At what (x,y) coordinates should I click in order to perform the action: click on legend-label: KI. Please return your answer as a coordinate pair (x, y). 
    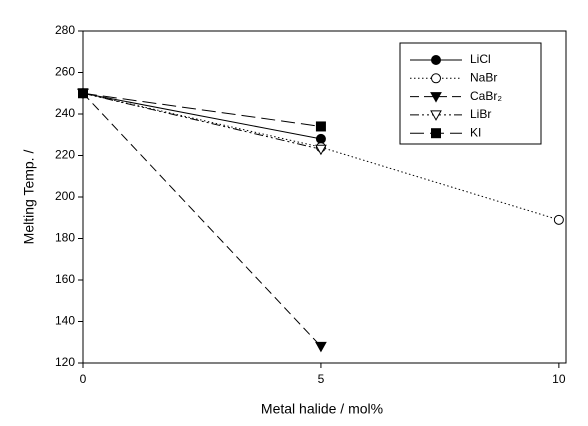
    Looking at the image, I should click on (475, 132).